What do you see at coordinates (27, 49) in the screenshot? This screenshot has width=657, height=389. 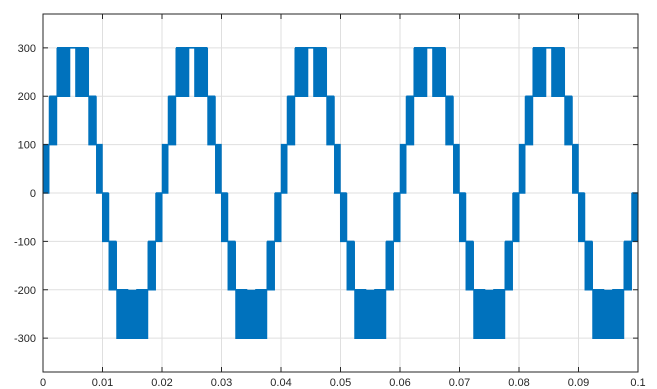 I see `y-tick-label: 300` at bounding box center [27, 49].